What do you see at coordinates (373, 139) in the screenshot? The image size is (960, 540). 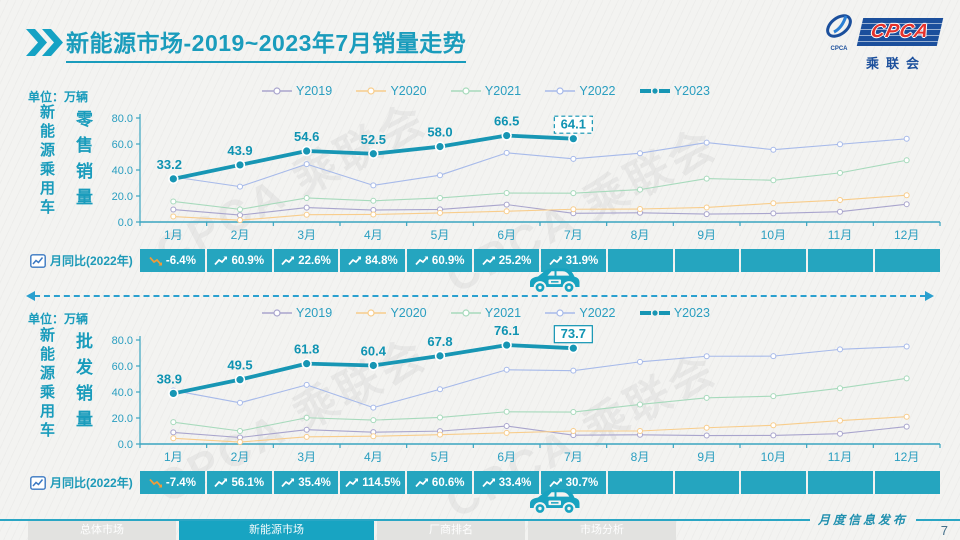 I see `svg-text: 52.5` at bounding box center [373, 139].